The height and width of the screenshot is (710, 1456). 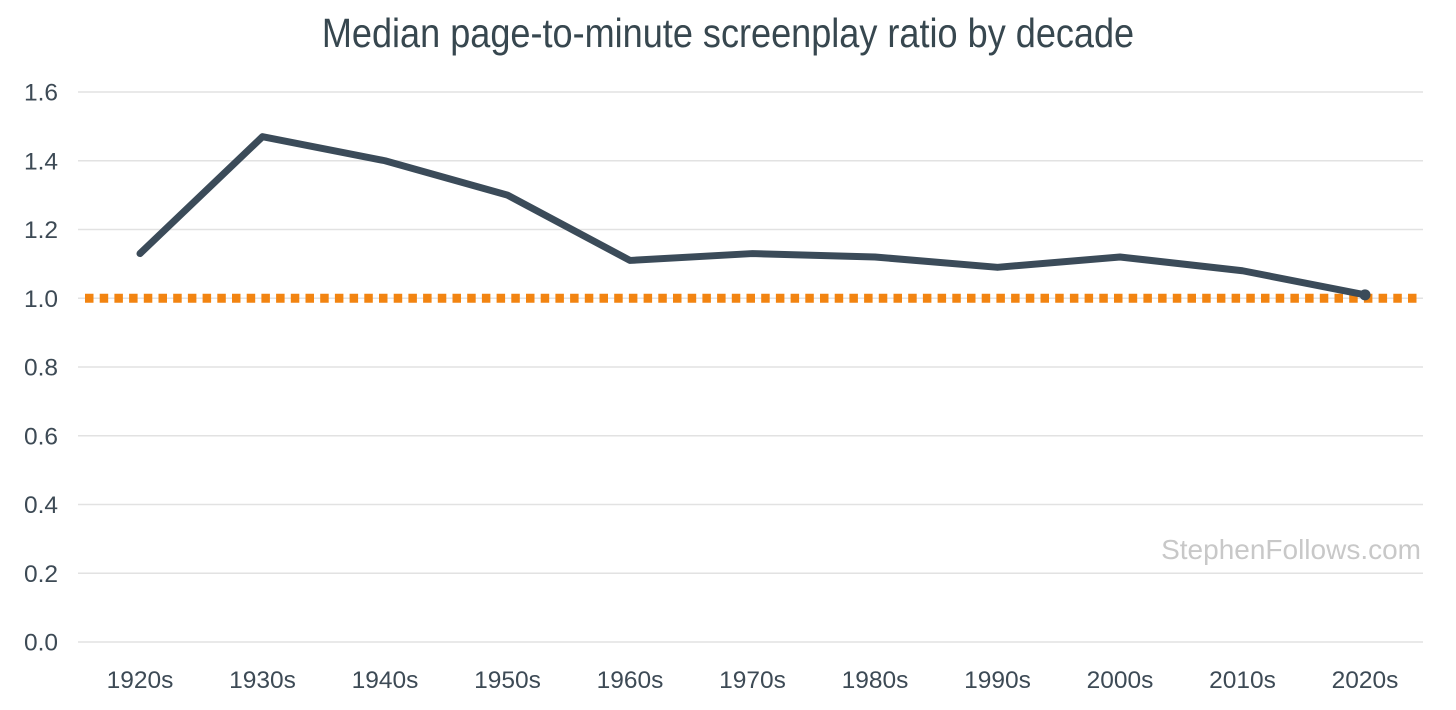 I want to click on x-axis-tick-label: 1930s, so click(x=262, y=680).